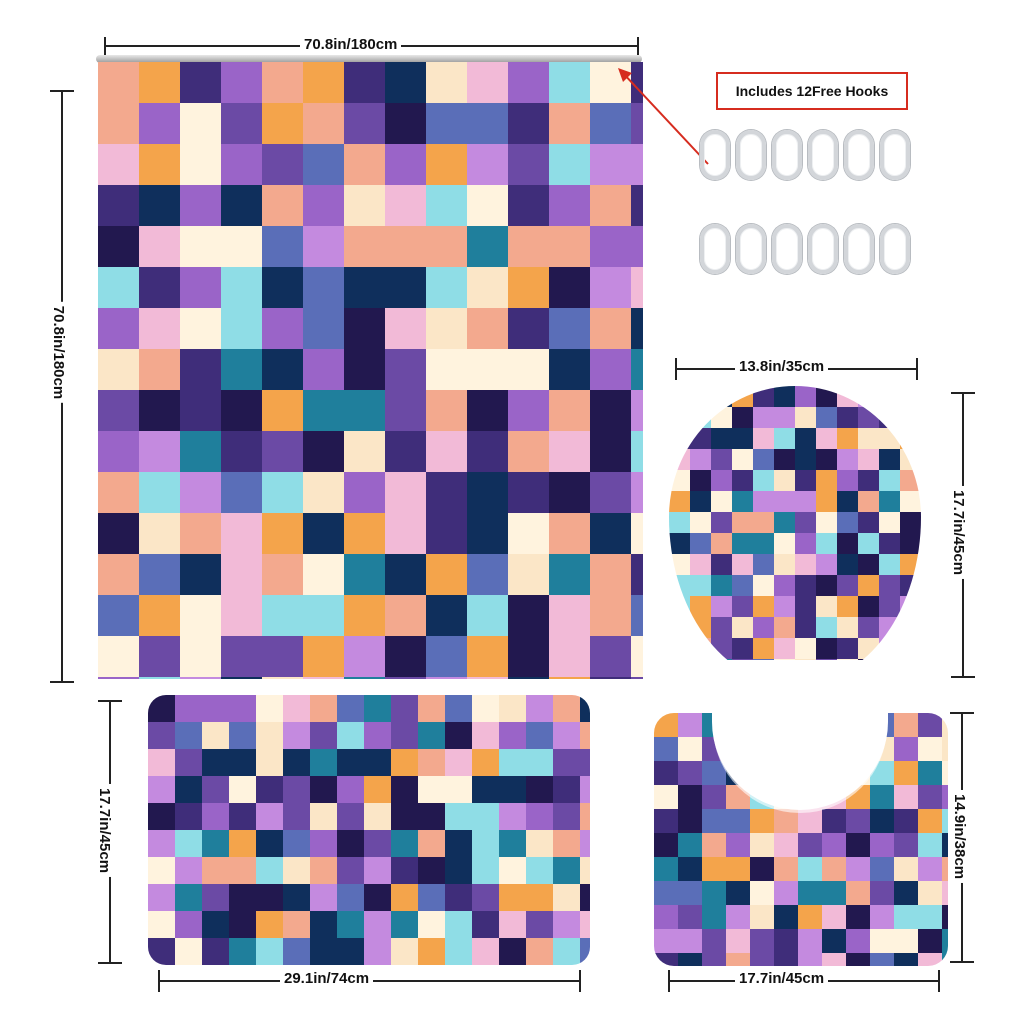  Describe the element at coordinates (751, 155) in the screenshot. I see `shower-hook-ring-icon` at that location.